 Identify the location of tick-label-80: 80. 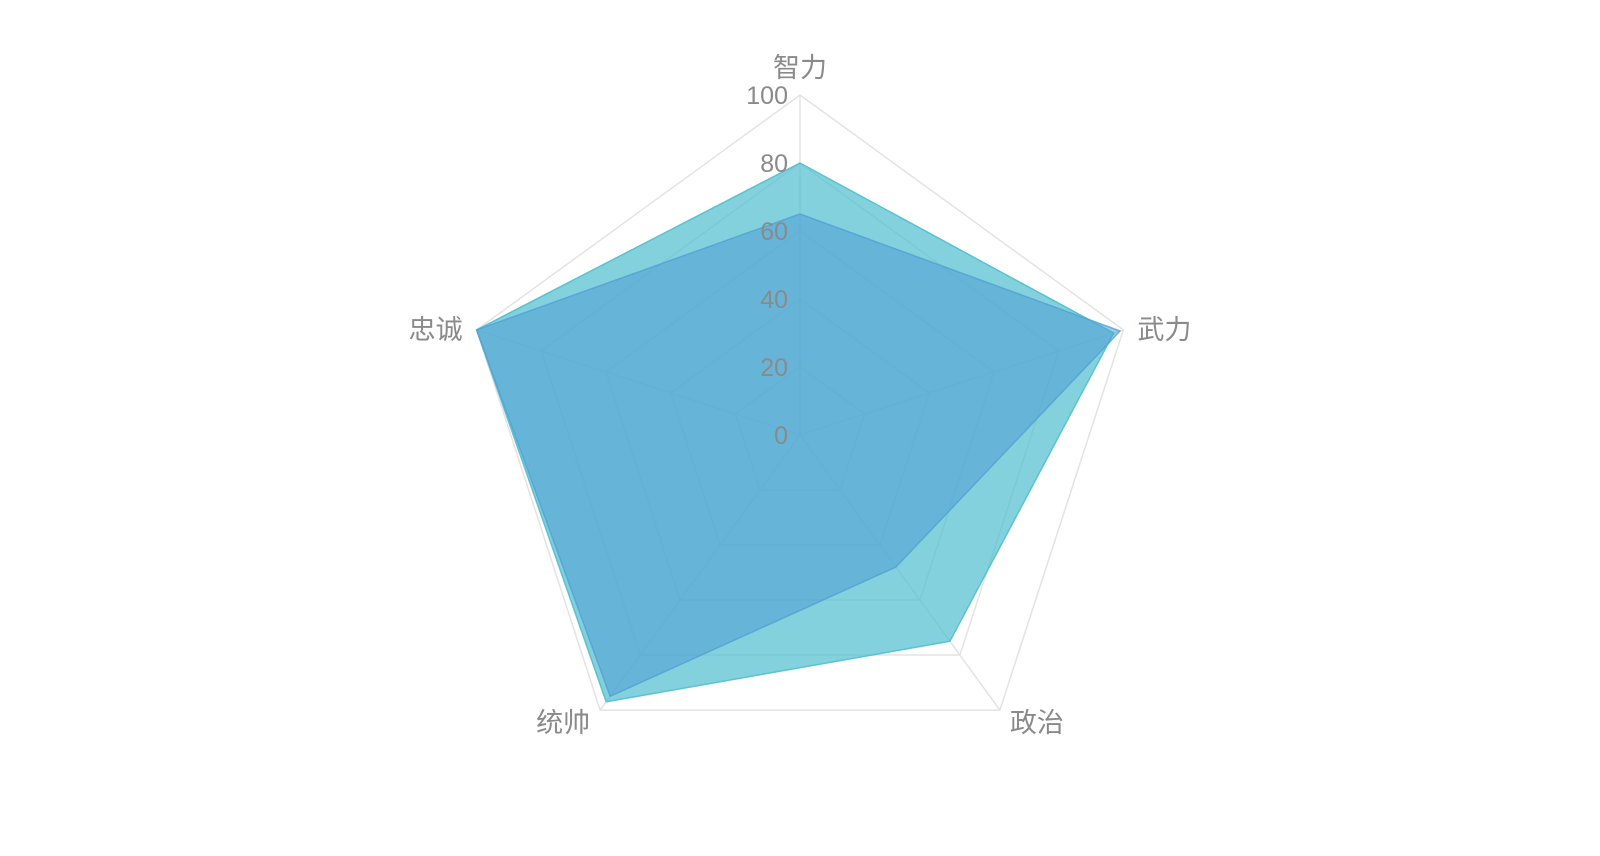
(774, 164).